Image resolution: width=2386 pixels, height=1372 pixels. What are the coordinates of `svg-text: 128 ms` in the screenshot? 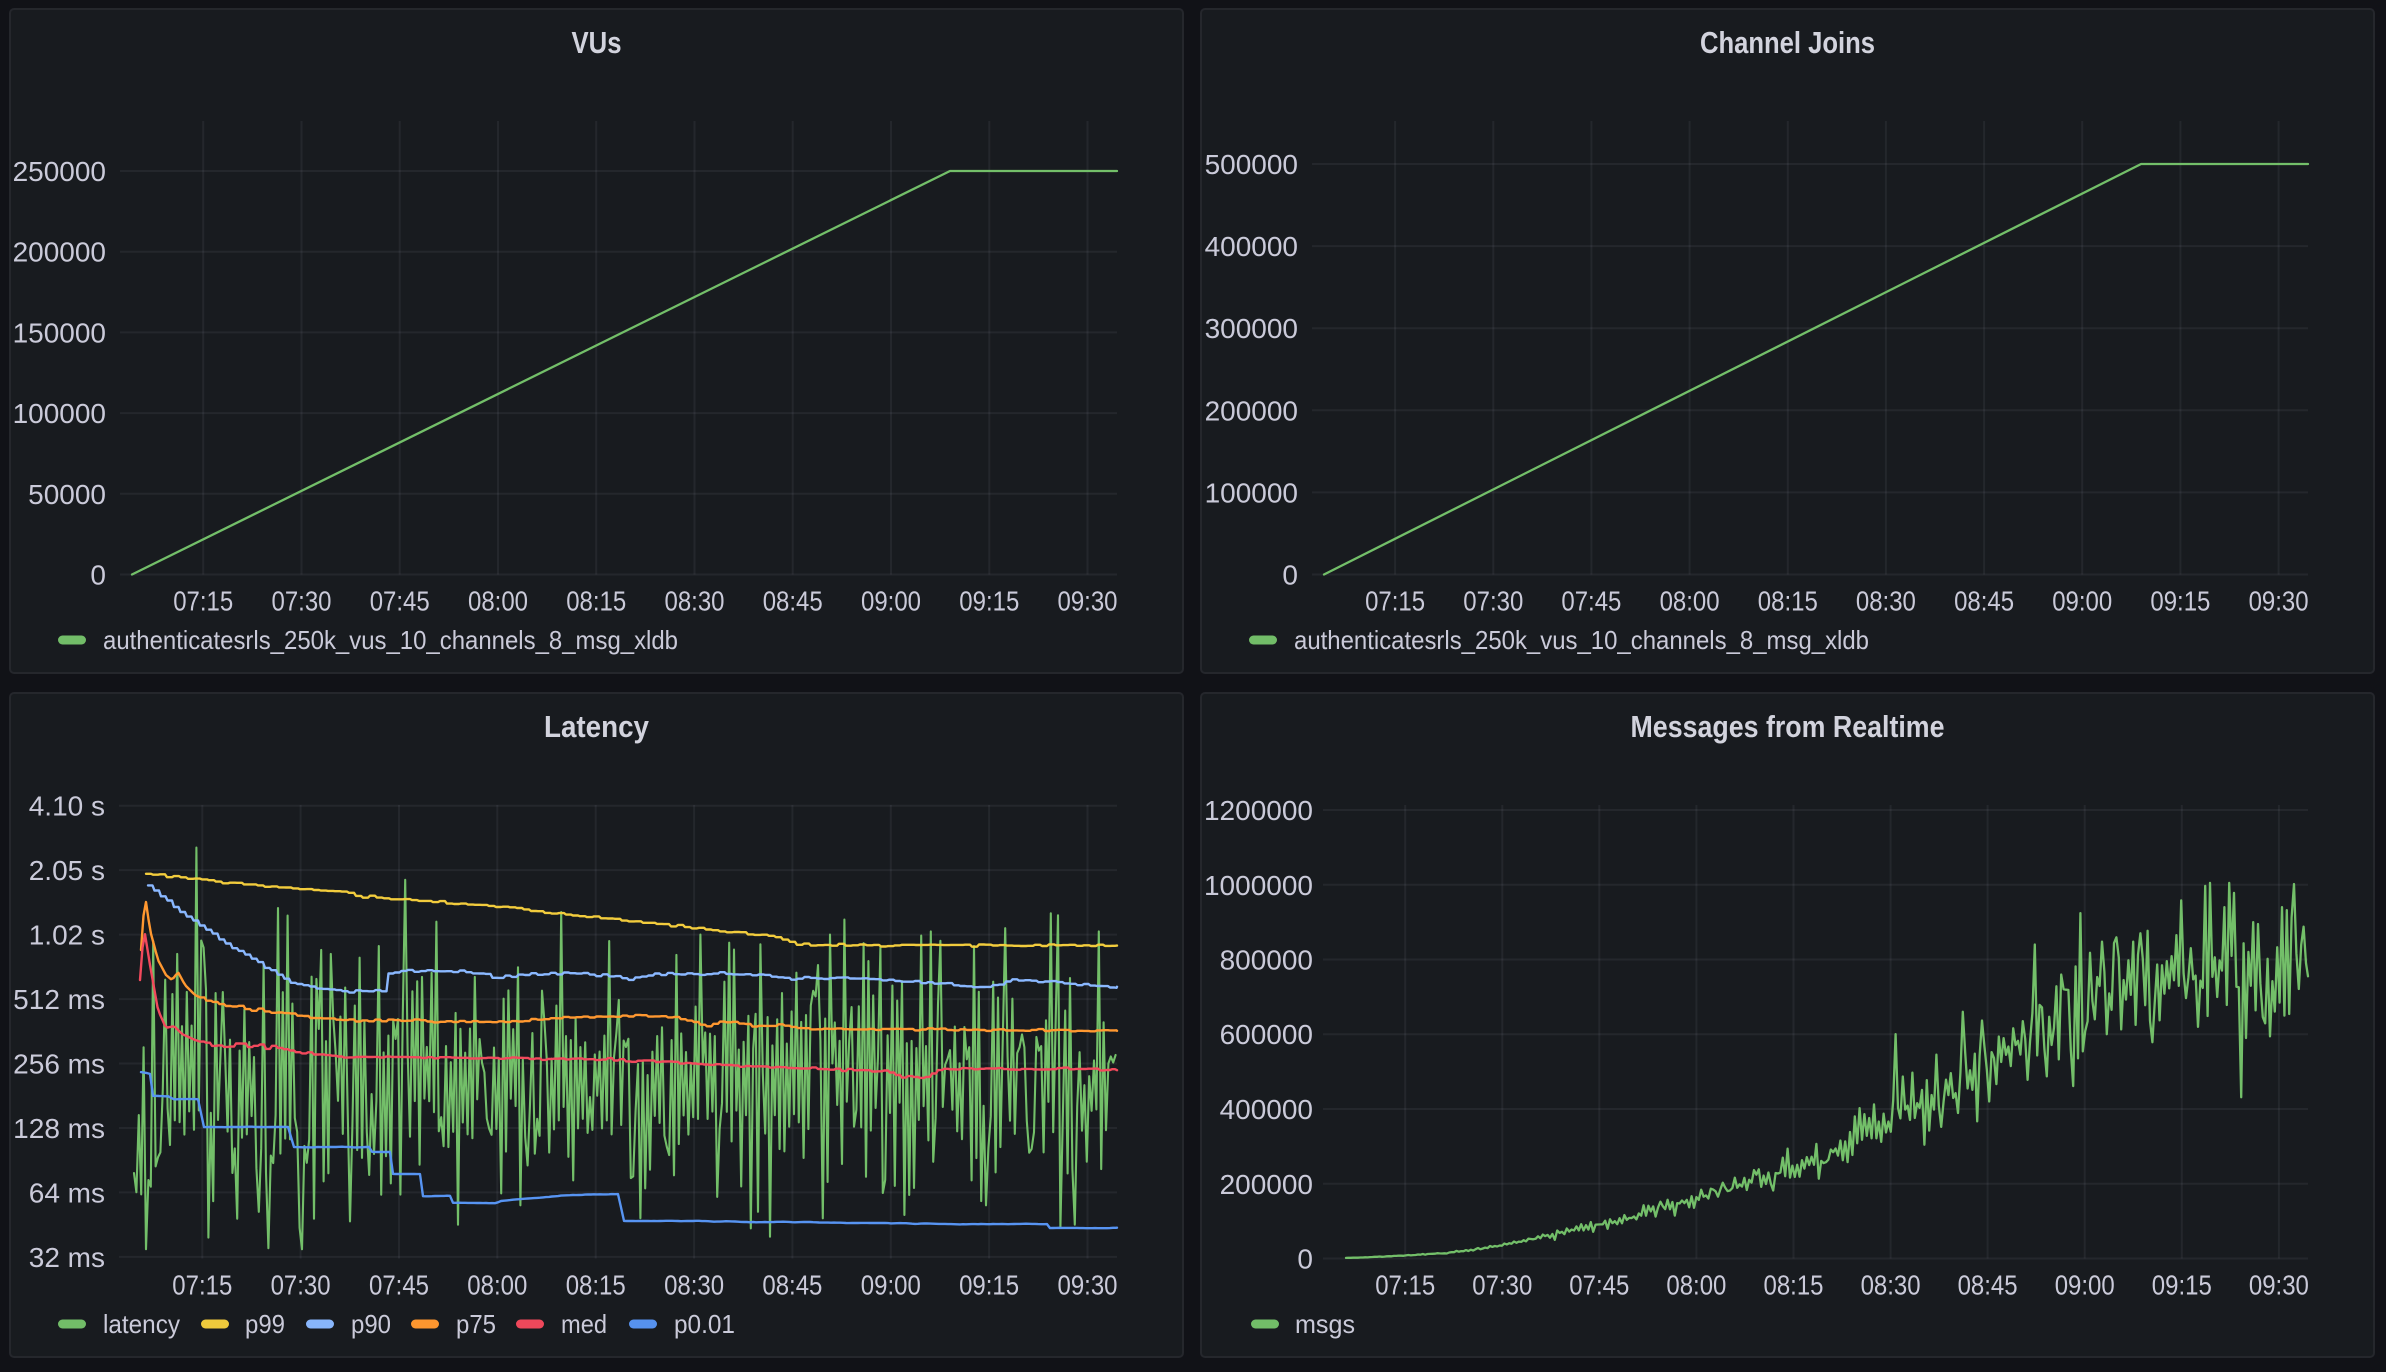 It's located at (59, 1128).